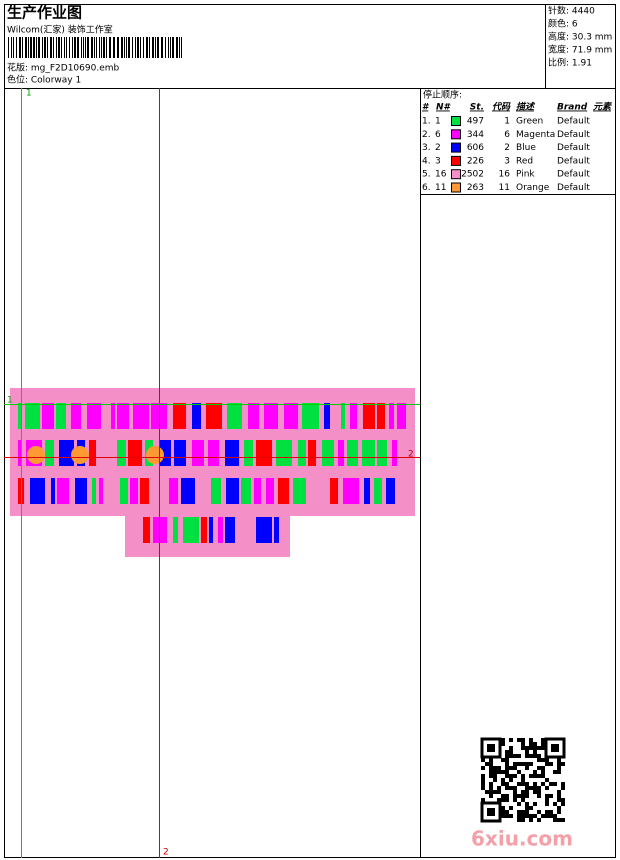 This screenshot has height=860, width=620. Describe the element at coordinates (572, 108) in the screenshot. I see `column-header: Brand` at that location.